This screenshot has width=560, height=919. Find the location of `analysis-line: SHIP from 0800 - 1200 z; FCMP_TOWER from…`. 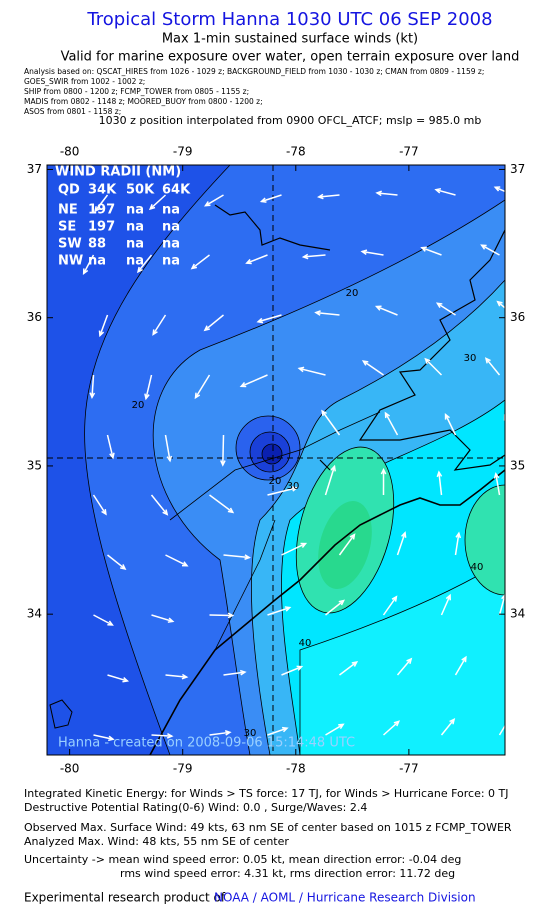

analysis-line: SHIP from 0800 - 1200 z; FCMP_TOWER from… is located at coordinates (136, 91).